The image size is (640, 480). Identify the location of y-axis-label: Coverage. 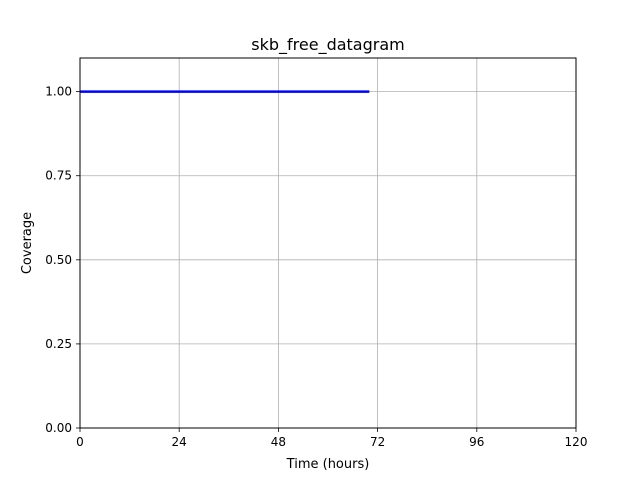
(27, 243).